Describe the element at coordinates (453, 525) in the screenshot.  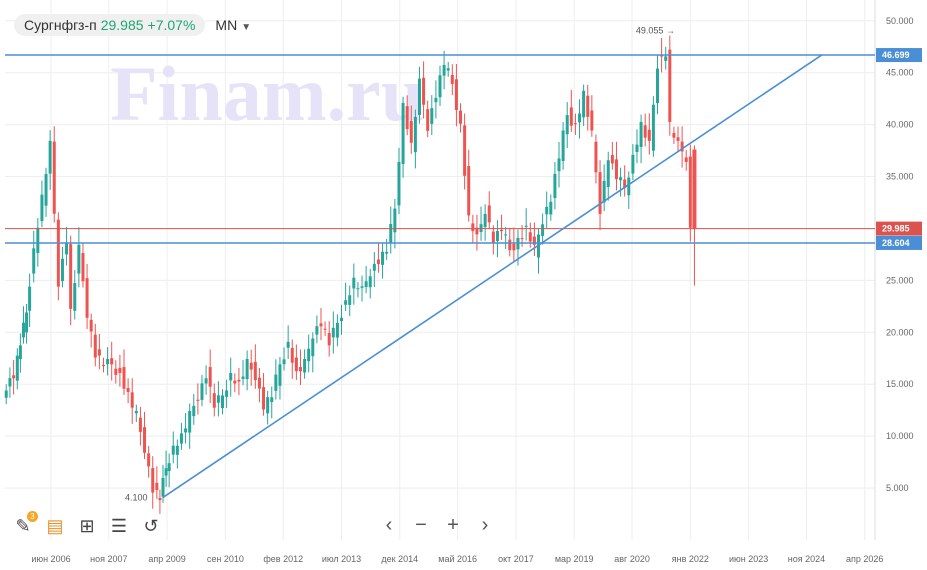
I see `zoom-in-button: +` at that location.